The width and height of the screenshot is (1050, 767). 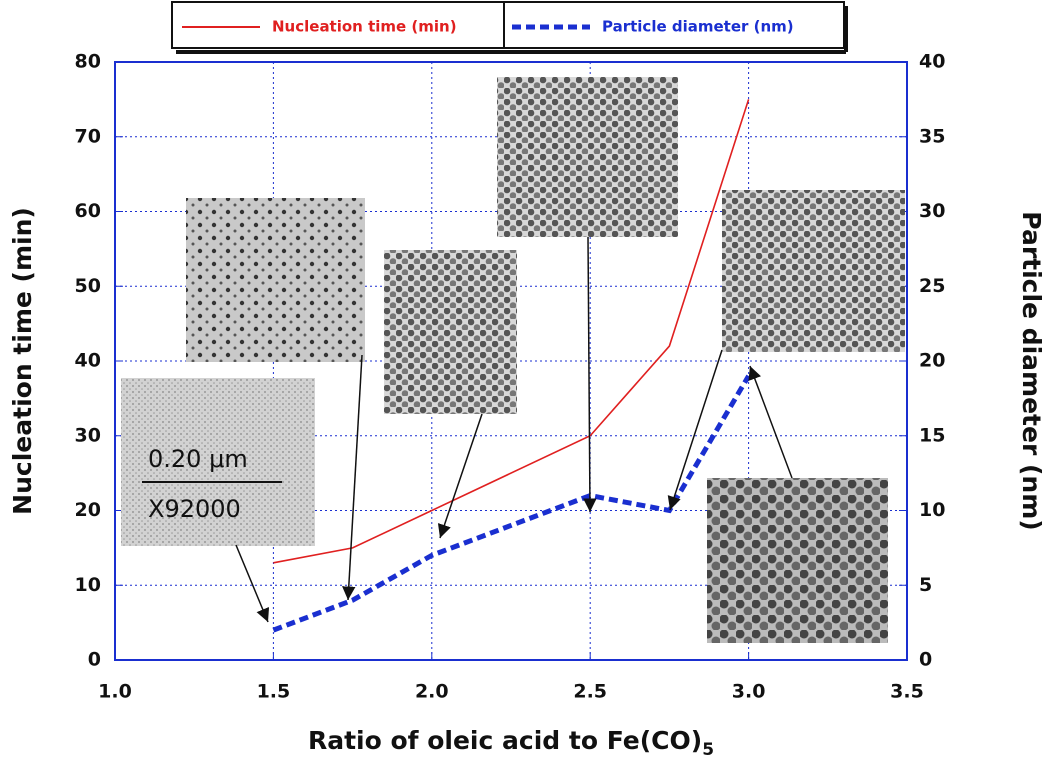 I want to click on x-tick-label: 2.0, so click(x=432, y=692).